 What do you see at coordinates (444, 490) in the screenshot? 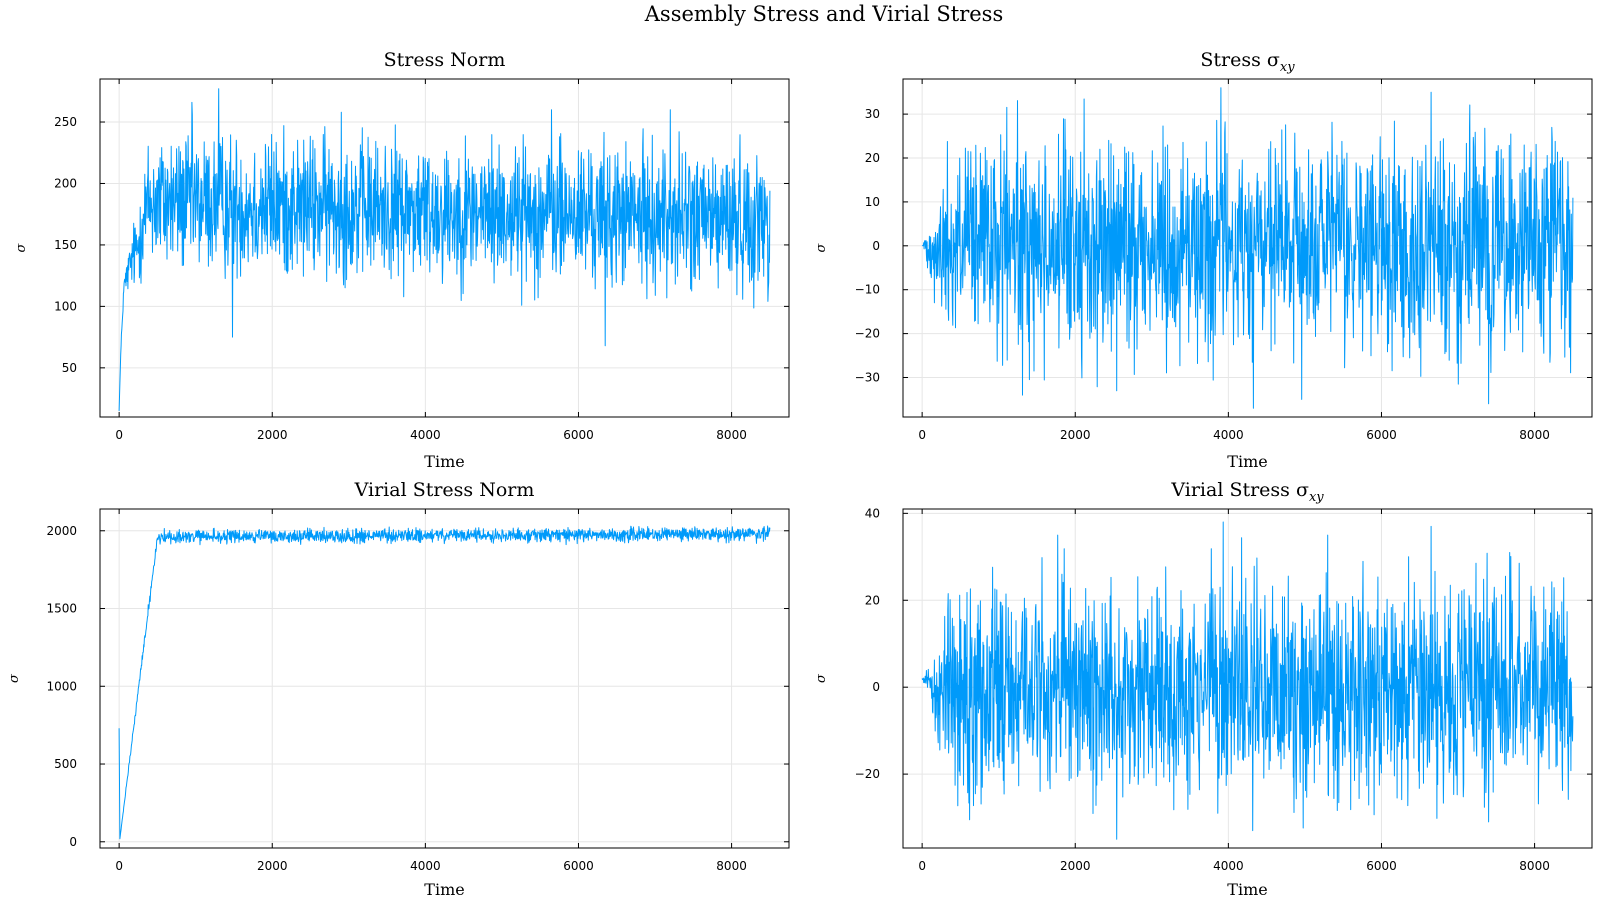
I see `subplot-title: Virial Stress Norm` at bounding box center [444, 490].